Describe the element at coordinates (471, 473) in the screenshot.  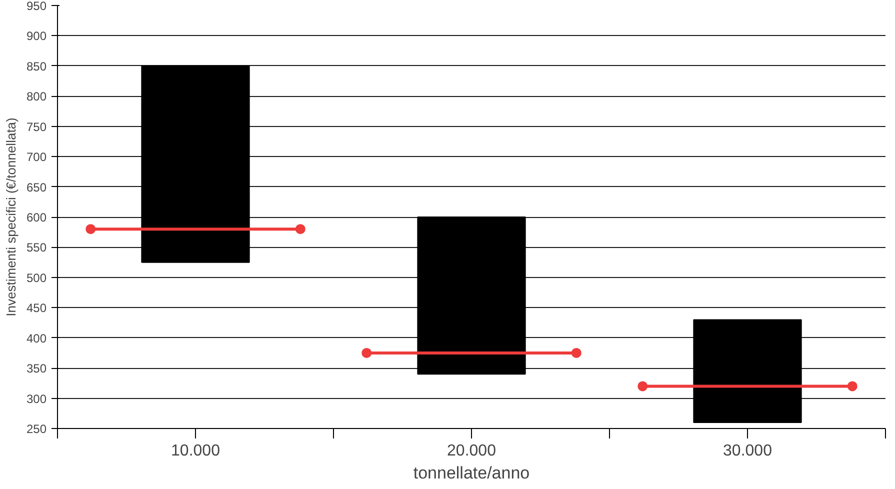
I see `x-axis-title: tonnellate/anno` at that location.